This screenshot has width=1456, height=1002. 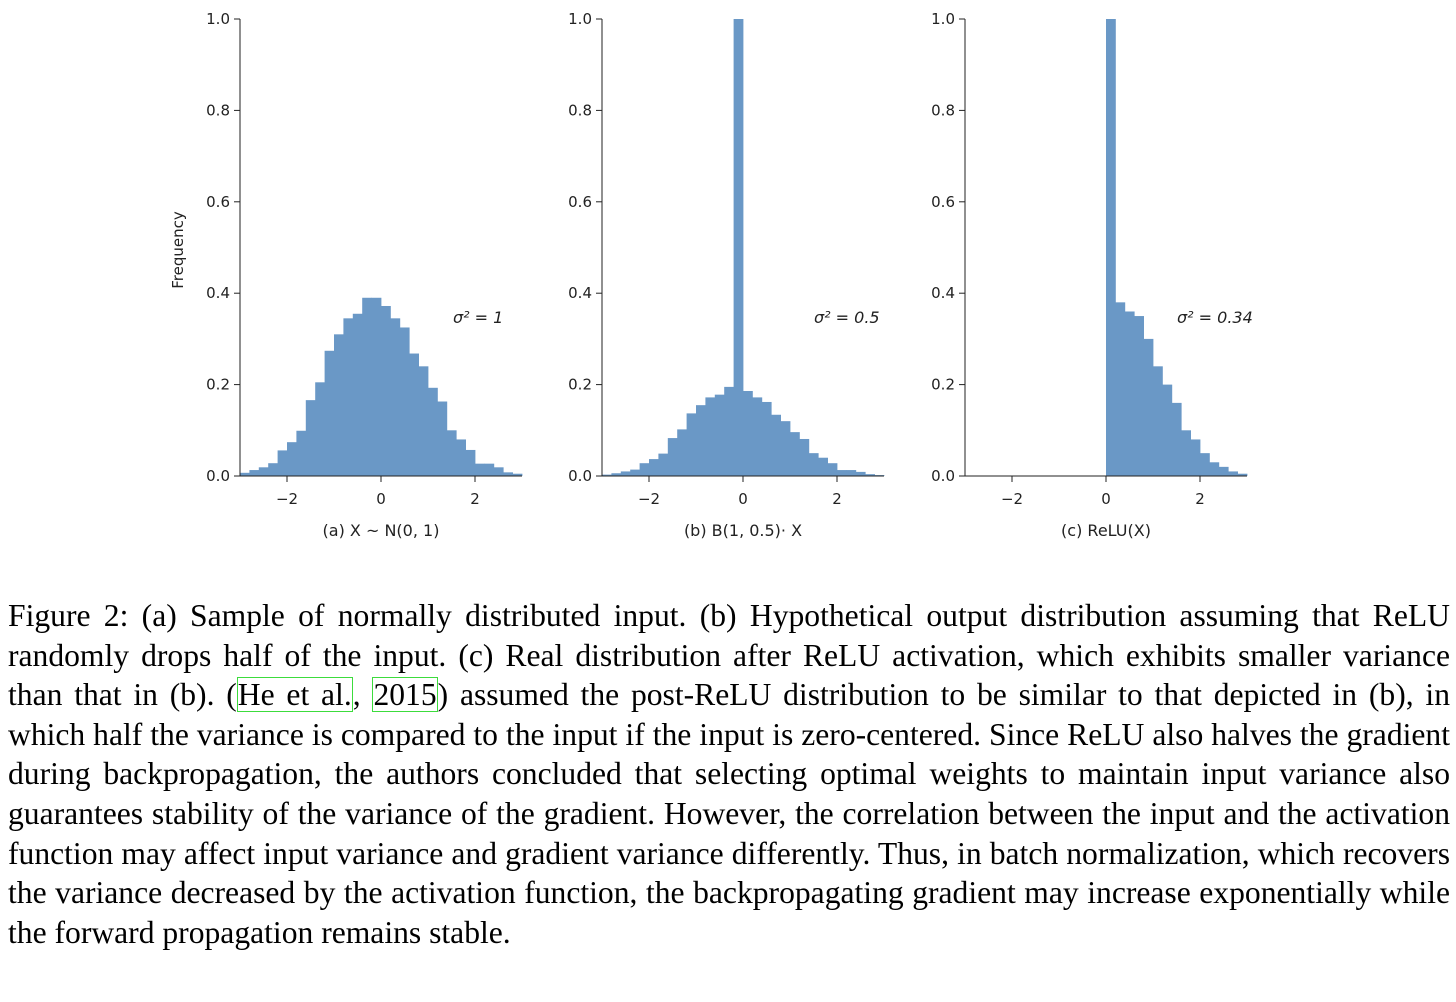 What do you see at coordinates (743, 530) in the screenshot?
I see `subplot-label: (b) B(1, 0.5)· X` at bounding box center [743, 530].